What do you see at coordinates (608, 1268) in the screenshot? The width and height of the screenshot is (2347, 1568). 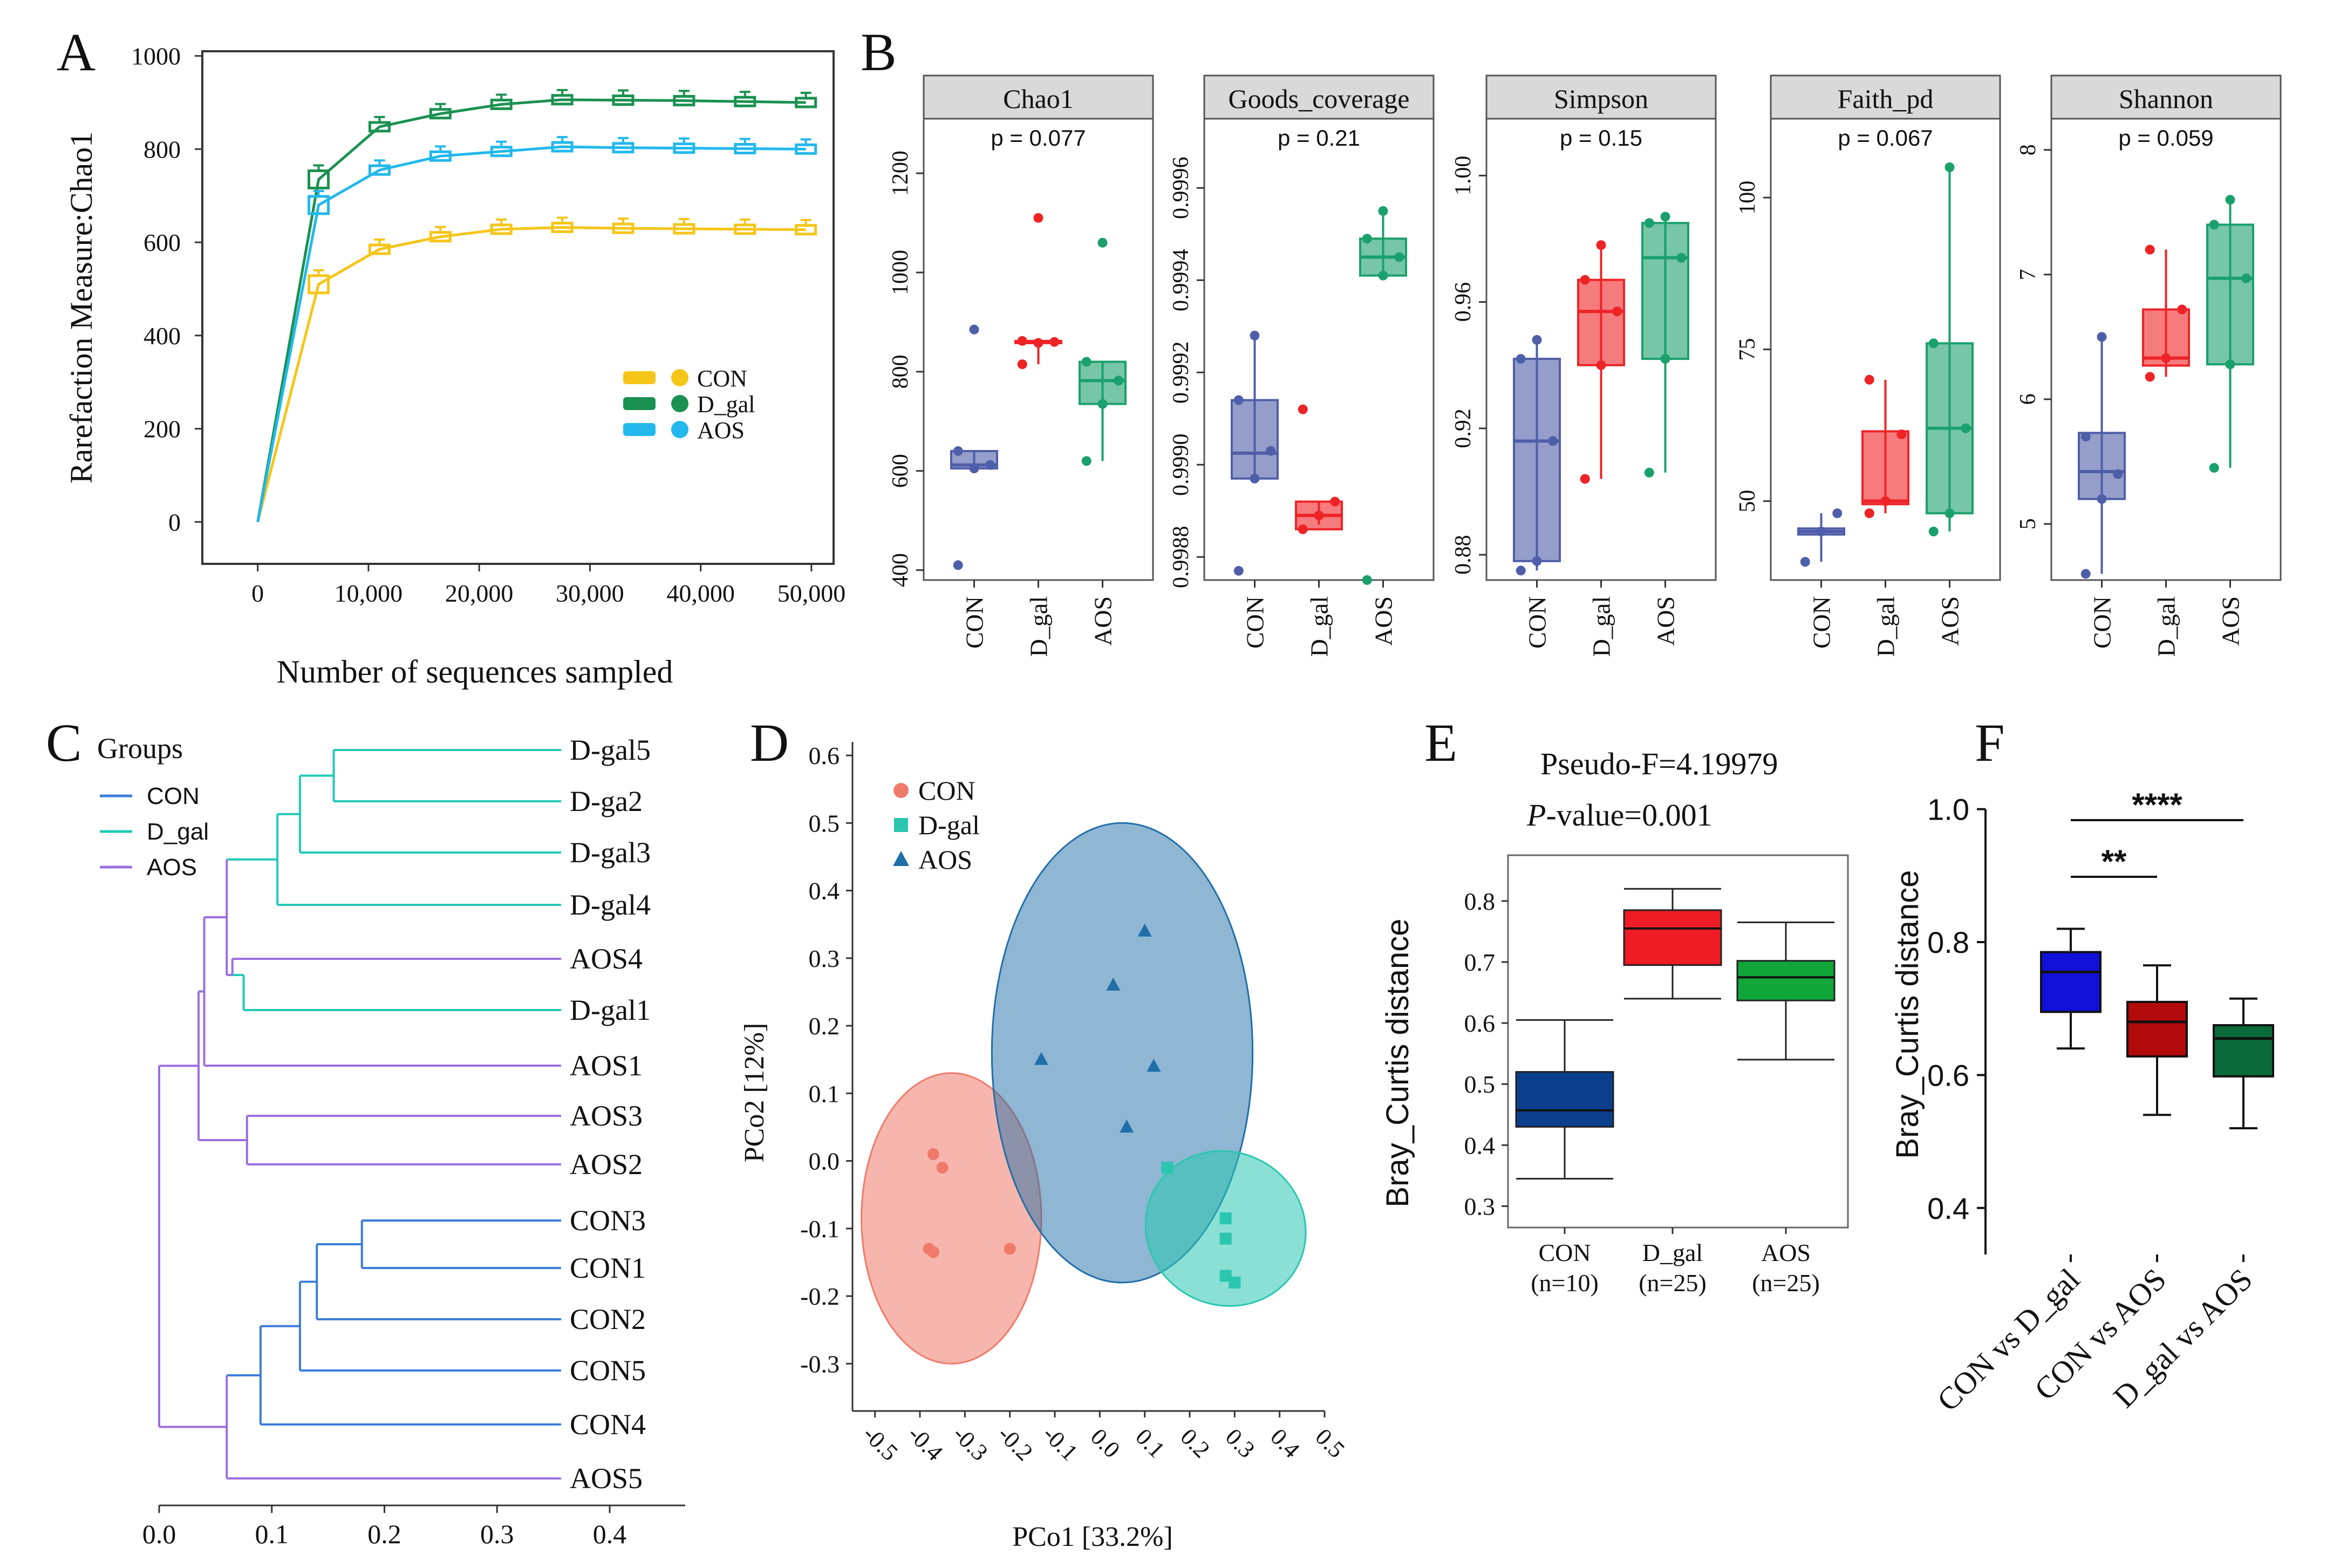 I see `c-leaf-label: CON1` at bounding box center [608, 1268].